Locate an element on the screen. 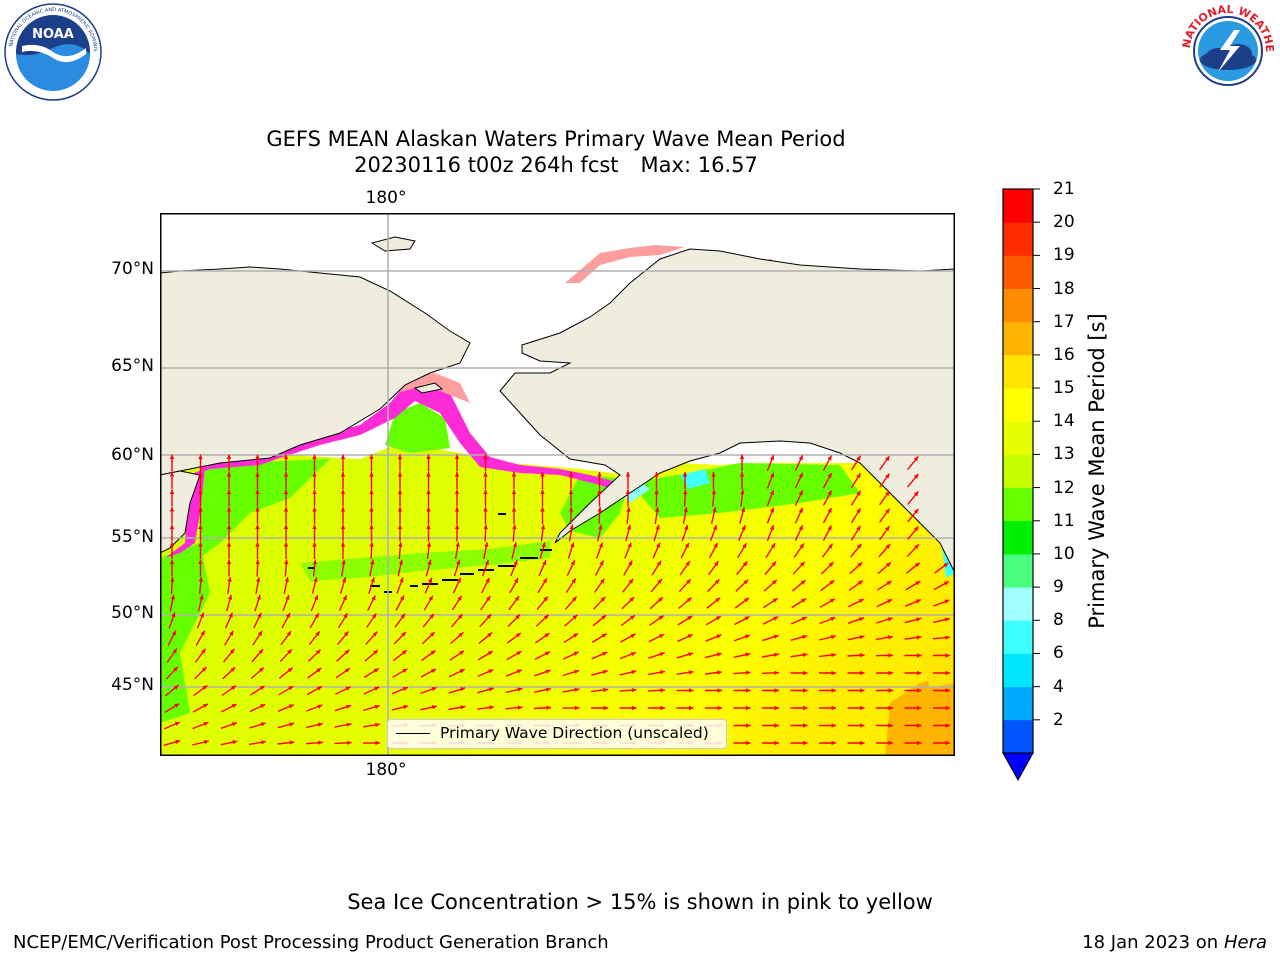 This screenshot has height=960, width=1280. colorbar-tick-label: 10 is located at coordinates (1064, 553).